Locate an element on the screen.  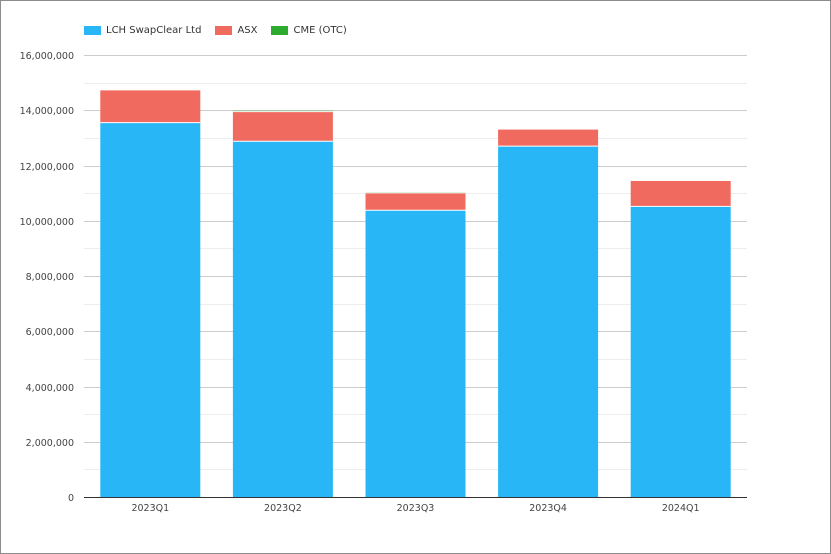
legend-label-lch-swapclear: LCH SwapClear Ltd is located at coordinates (154, 30).